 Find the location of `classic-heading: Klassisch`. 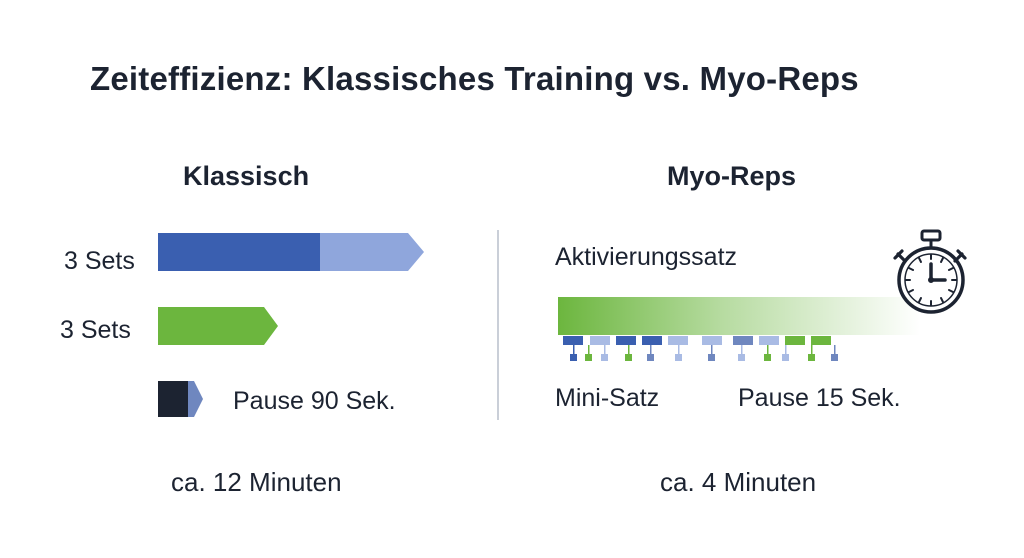

classic-heading: Klassisch is located at coordinates (246, 176).